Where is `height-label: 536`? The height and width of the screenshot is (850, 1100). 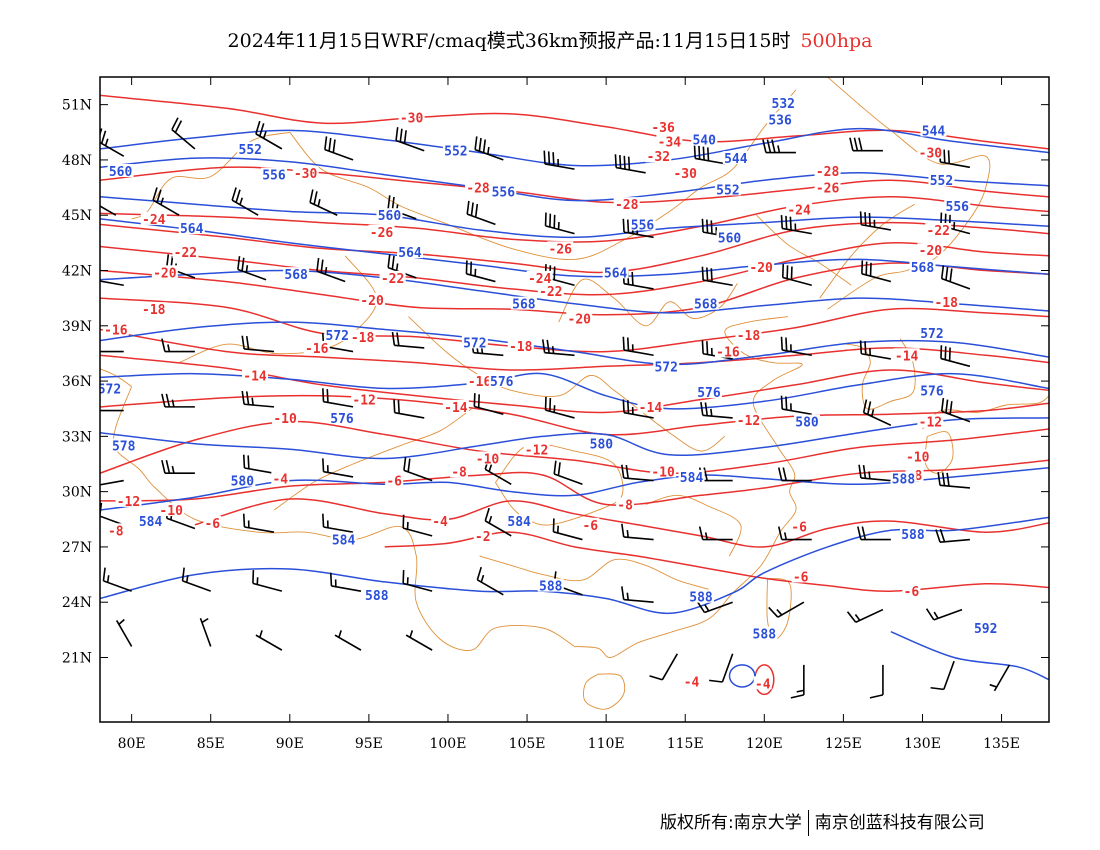 height-label: 536 is located at coordinates (780, 120).